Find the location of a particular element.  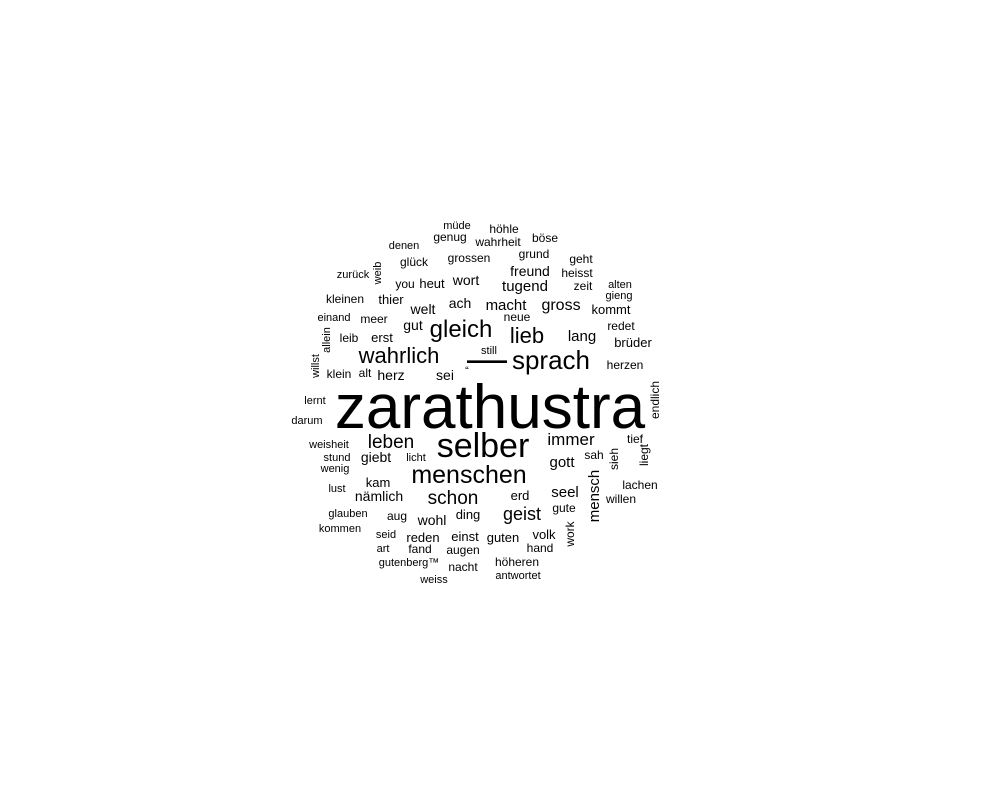

word-wahrlich: wahrlich is located at coordinates (399, 355).